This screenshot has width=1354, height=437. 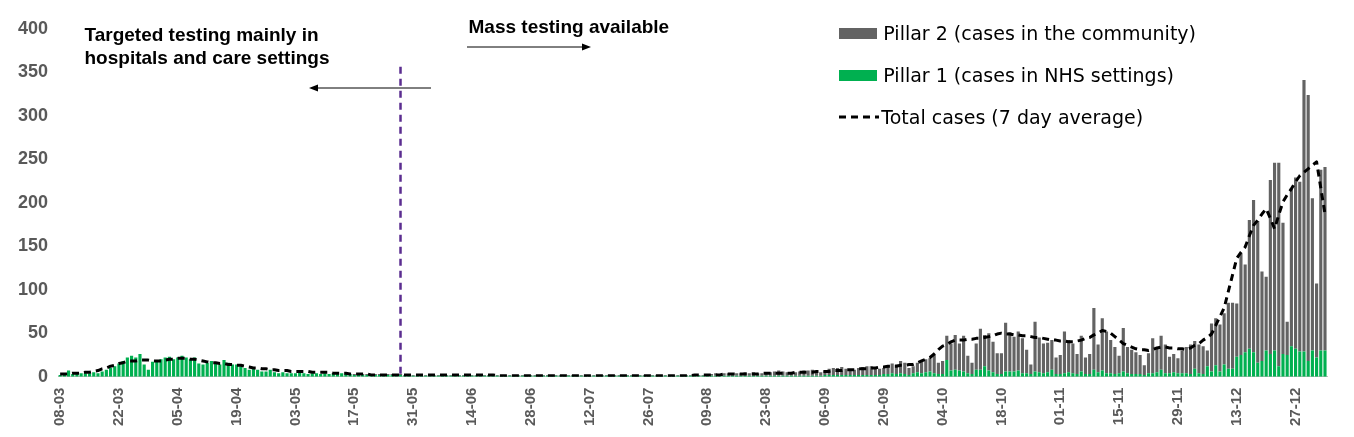 I want to click on x-tick-label: 17-05, so click(x=353, y=407).